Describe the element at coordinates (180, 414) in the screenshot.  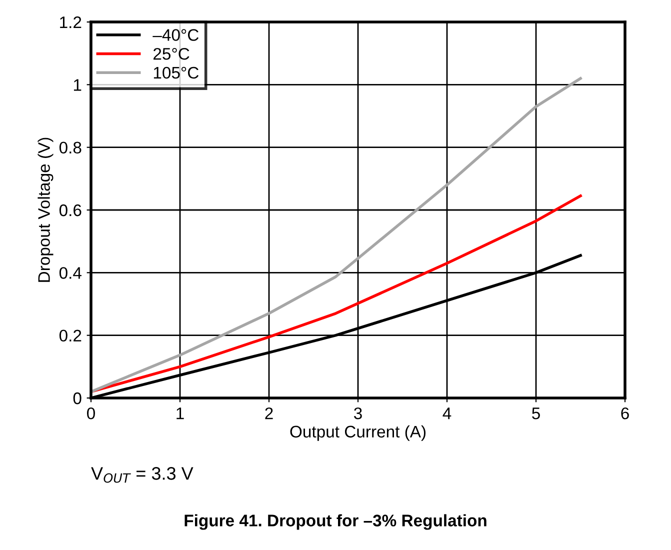
I see `x-tick-label: 1` at that location.